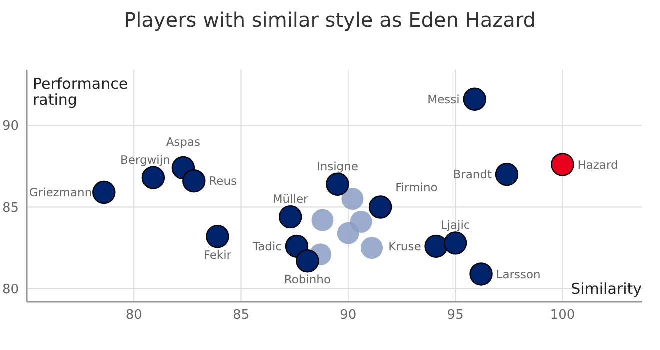 Image resolution: width=660 pixels, height=350 pixels. Describe the element at coordinates (606, 289) in the screenshot. I see `x-axis-title: Similarity` at that location.